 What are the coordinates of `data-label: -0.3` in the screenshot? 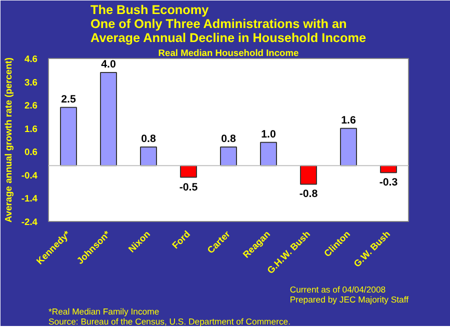 It's located at (388, 182).